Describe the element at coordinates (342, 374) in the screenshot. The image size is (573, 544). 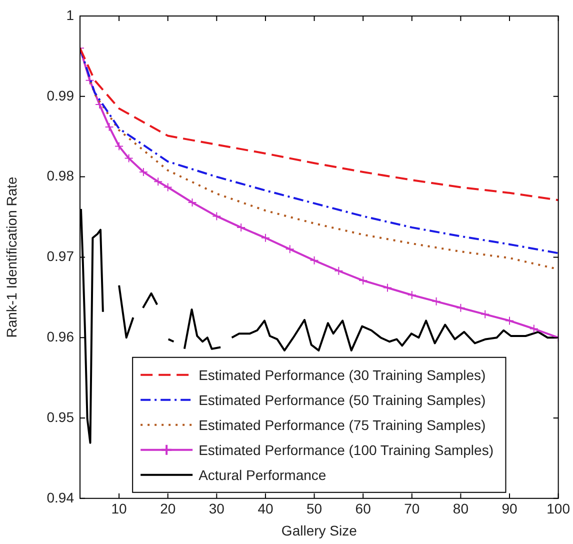
I see `legend-label: Estimated Performance (30 Training Samples)` at that location.